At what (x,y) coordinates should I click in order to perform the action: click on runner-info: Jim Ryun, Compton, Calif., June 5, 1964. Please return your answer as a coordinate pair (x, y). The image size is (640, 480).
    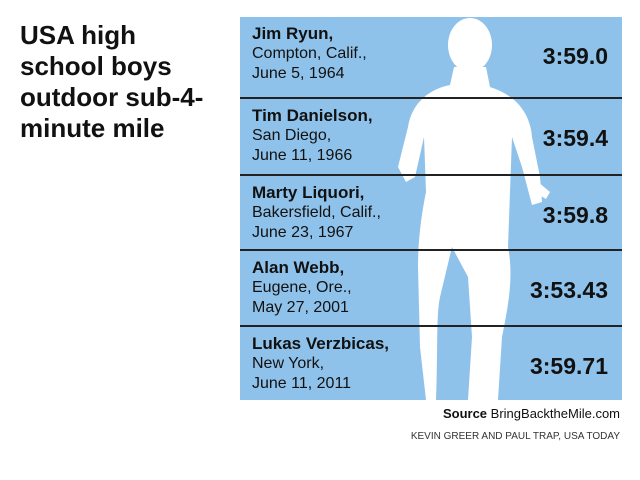
    Looking at the image, I should click on (309, 54).